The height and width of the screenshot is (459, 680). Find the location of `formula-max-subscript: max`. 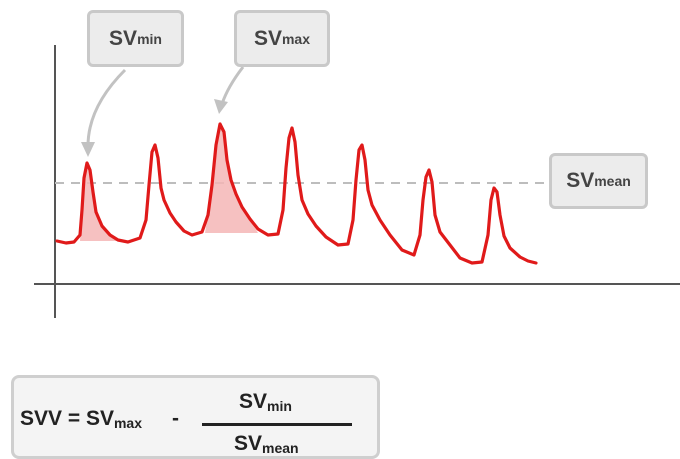

formula-max-subscript: max is located at coordinates (127, 423).